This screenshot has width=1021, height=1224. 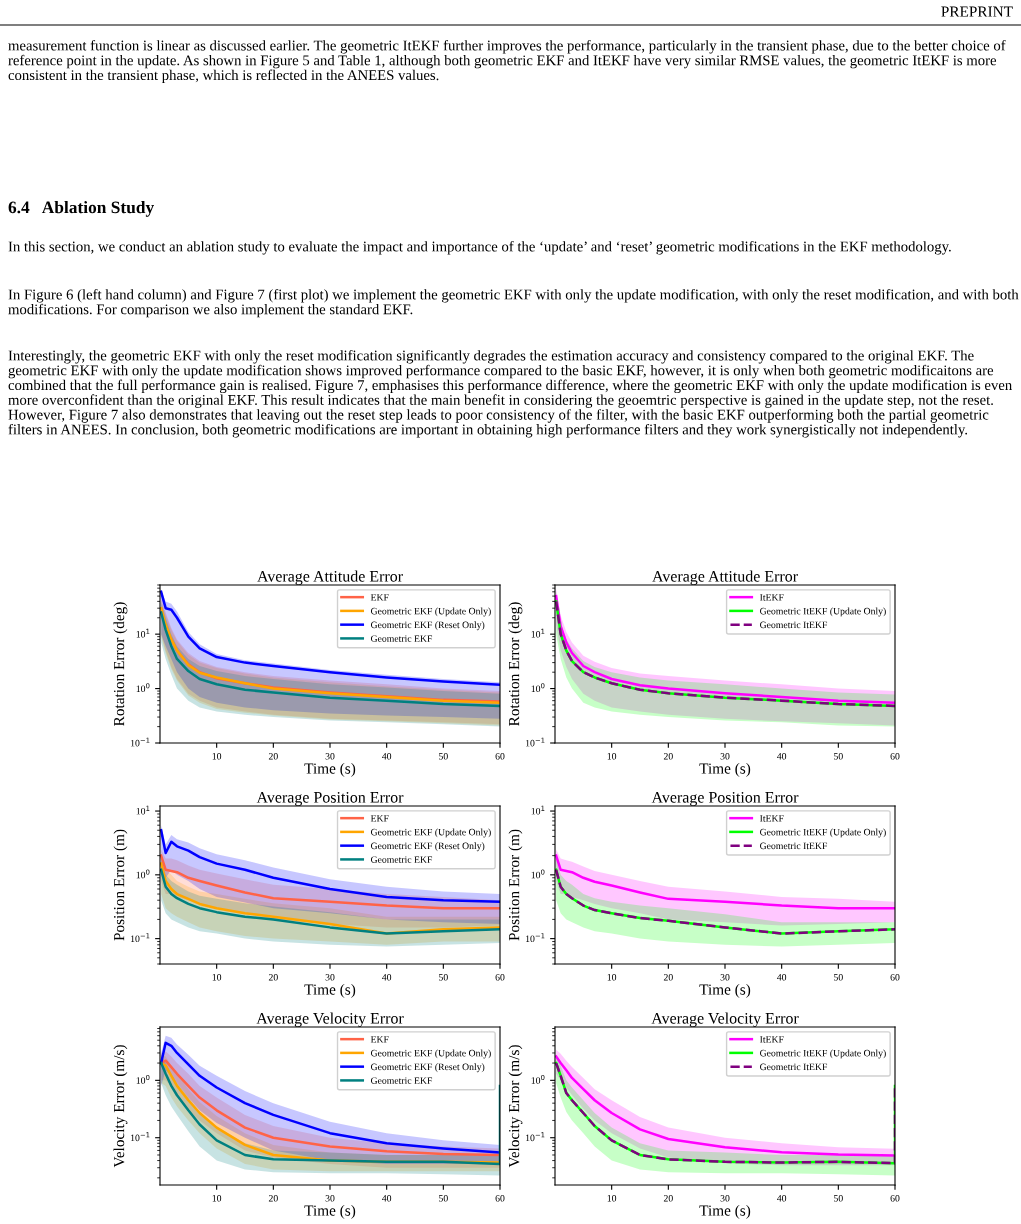 I want to click on text: PREPRINT, so click(x=977, y=11).